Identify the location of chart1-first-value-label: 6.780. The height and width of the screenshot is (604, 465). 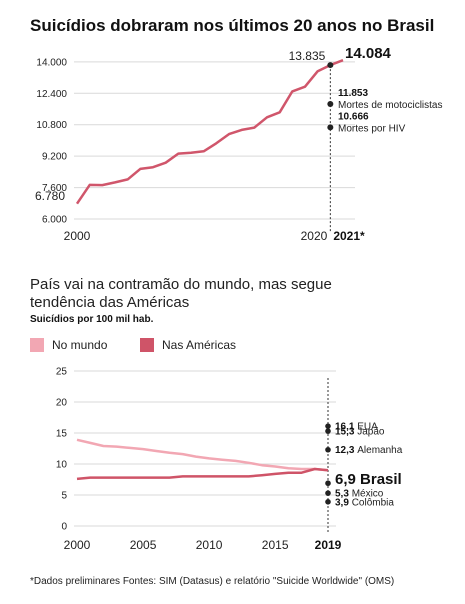
(50, 196).